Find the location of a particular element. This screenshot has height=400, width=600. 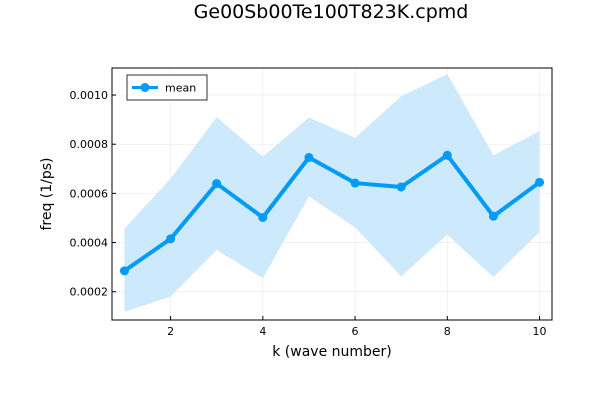

x-axis-label: k (wave number) is located at coordinates (332, 352).